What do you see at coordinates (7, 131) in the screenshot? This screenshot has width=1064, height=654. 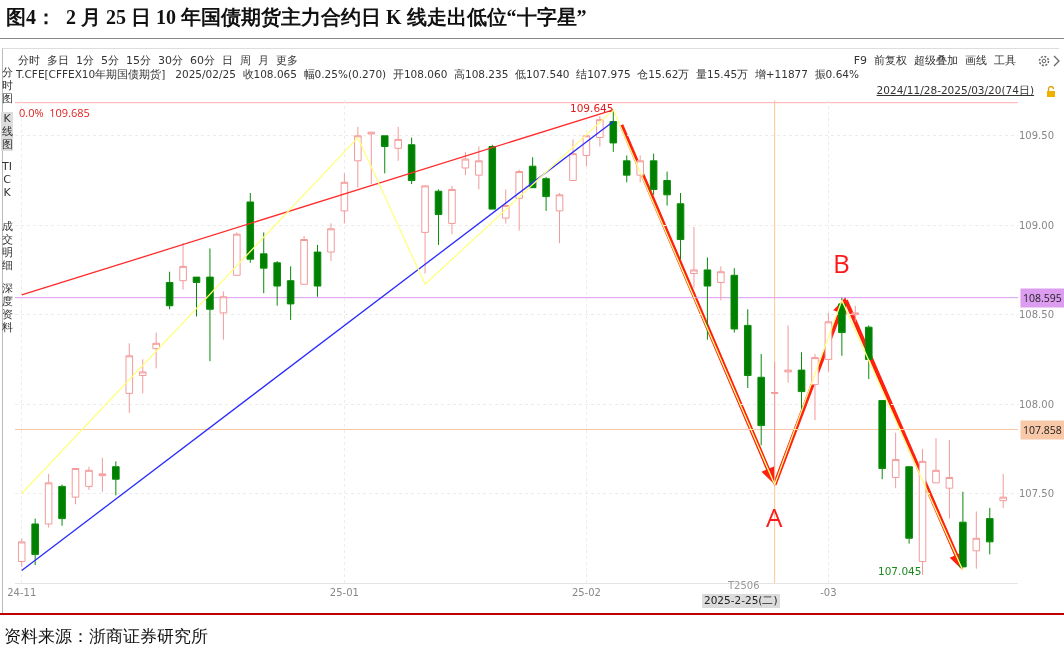 I see `text: K线图` at bounding box center [7, 131].